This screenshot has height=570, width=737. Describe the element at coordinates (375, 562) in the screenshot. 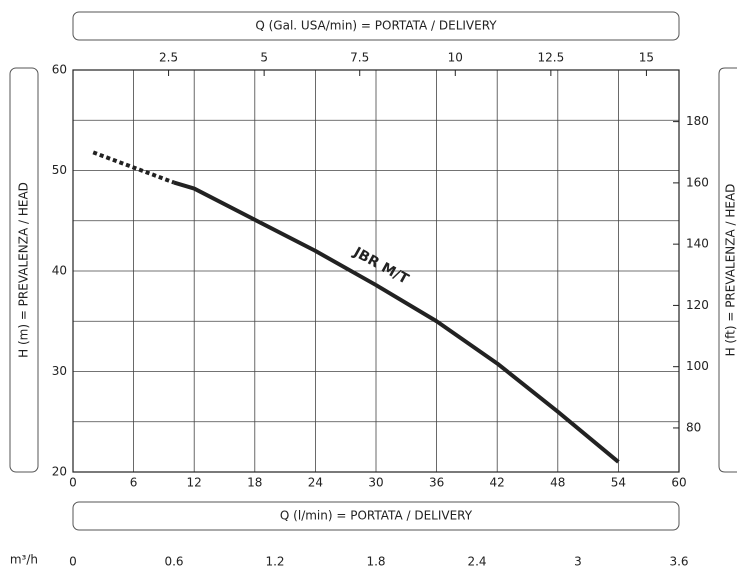

I see `x3-tick-label: 1.8` at that location.